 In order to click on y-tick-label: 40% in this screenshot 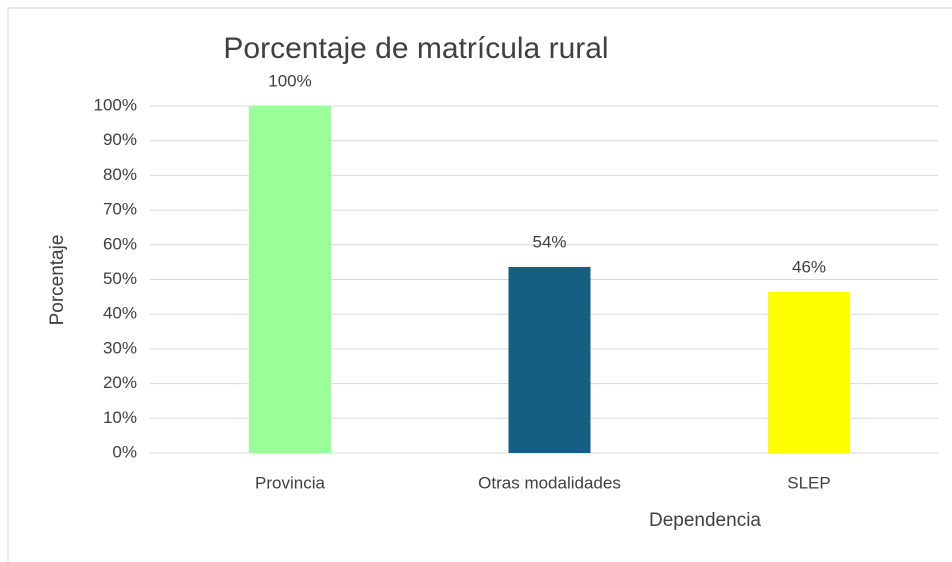, I will do `click(120, 313)`.